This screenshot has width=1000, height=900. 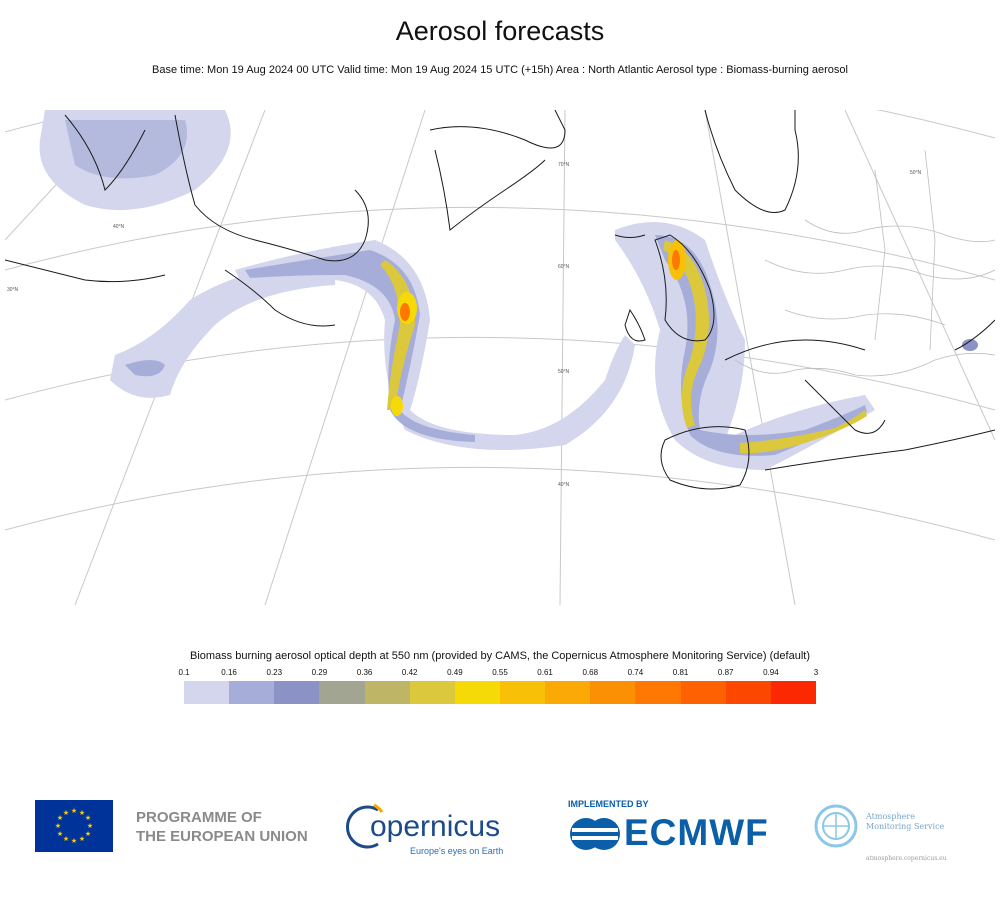 What do you see at coordinates (222, 827) in the screenshot?
I see `eu-programme-text: PROGRAMME OF THE EUROPEAN UNION` at bounding box center [222, 827].